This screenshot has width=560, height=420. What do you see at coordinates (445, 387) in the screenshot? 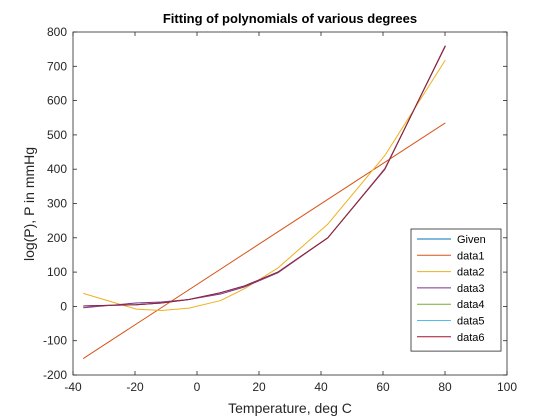
I see `x-tick-label: 80` at bounding box center [445, 387].